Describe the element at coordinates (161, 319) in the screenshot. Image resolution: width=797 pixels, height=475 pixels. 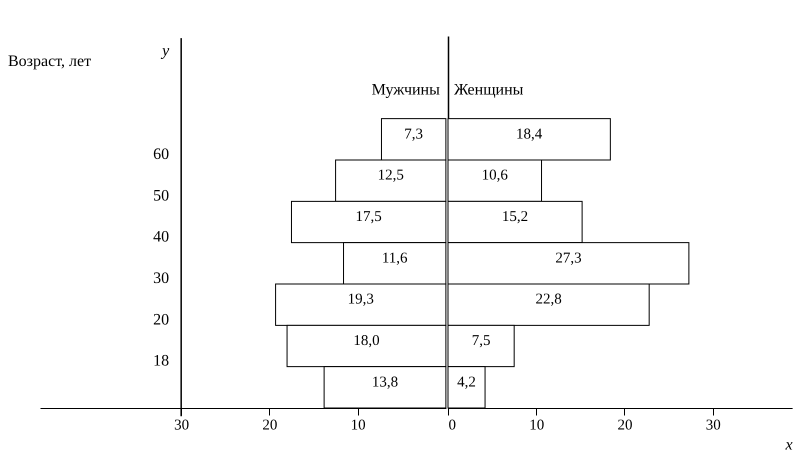
I see `annotation: 20` at that location.